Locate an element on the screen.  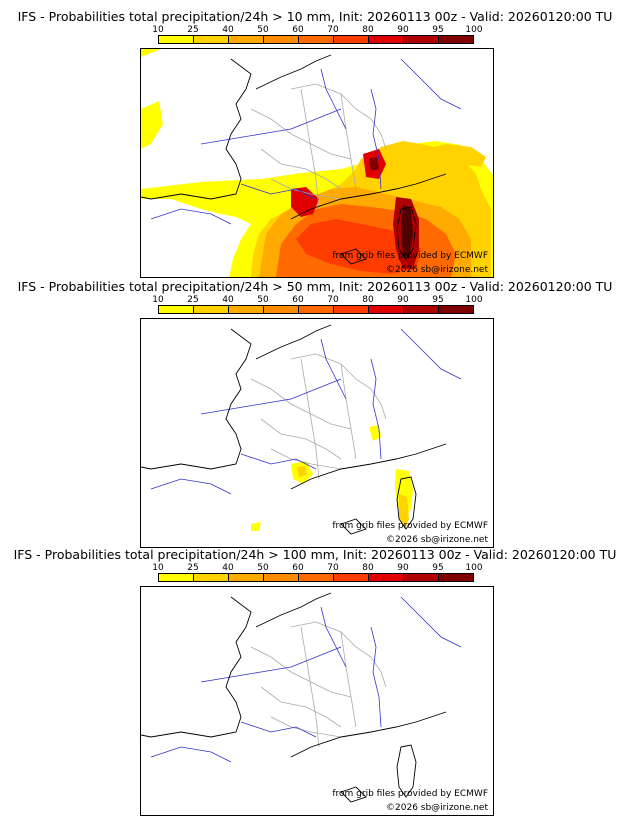
probability-field is located at coordinates (332, 478).